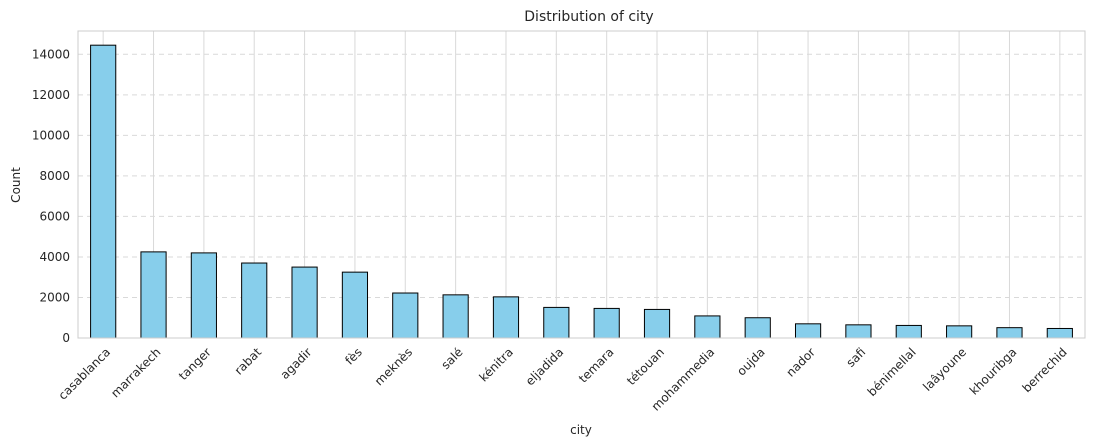 Image resolution: width=1095 pixels, height=447 pixels. I want to click on x-tick-label: eljadida, so click(544, 366).